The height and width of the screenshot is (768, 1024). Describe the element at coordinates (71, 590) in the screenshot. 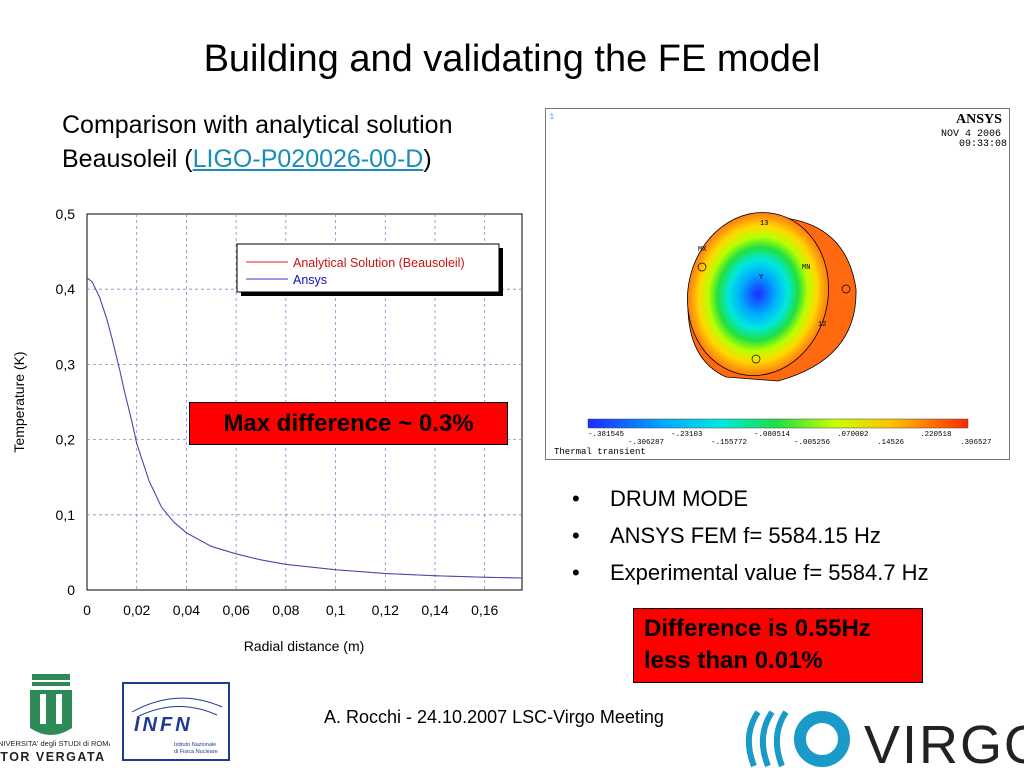

I see `y-tick-label: 0` at that location.